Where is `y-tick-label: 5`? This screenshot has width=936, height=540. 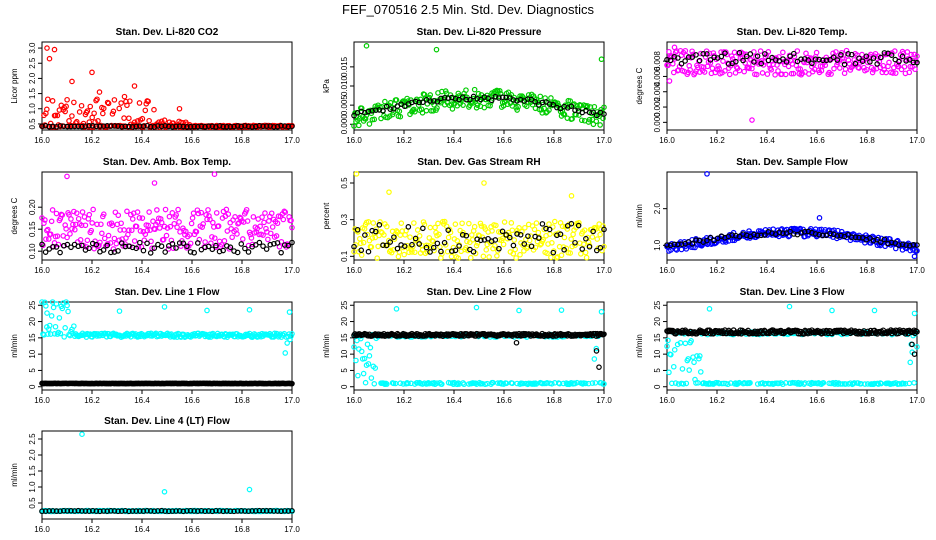 y-tick-label: 5 is located at coordinates (32, 370).